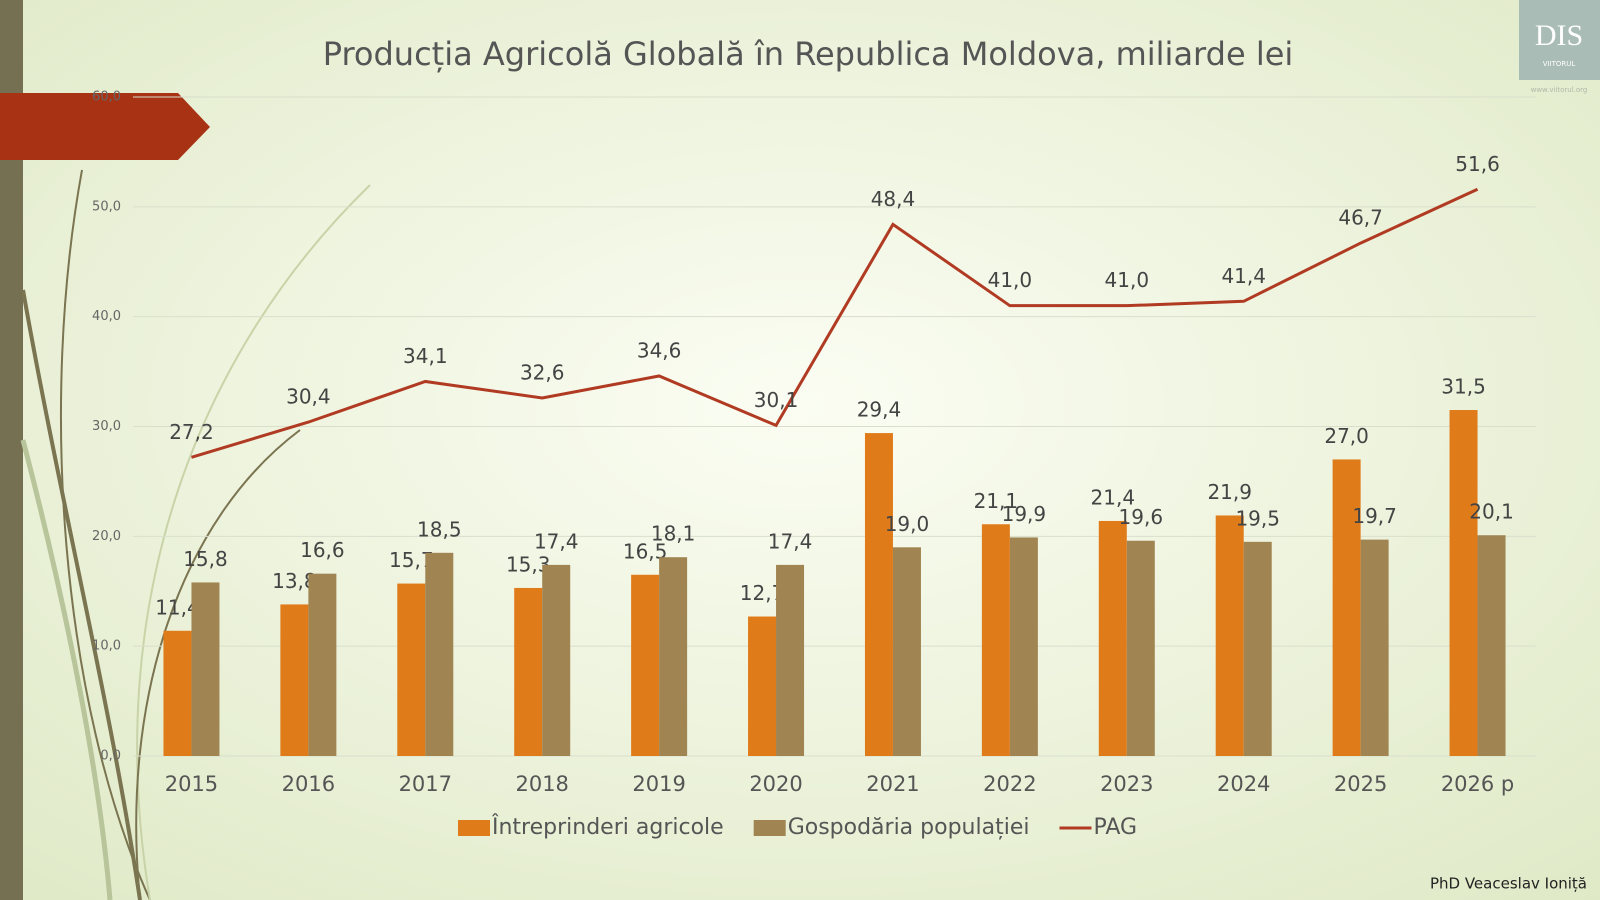  I want to click on x-tick-label: 2024, so click(1243, 784).